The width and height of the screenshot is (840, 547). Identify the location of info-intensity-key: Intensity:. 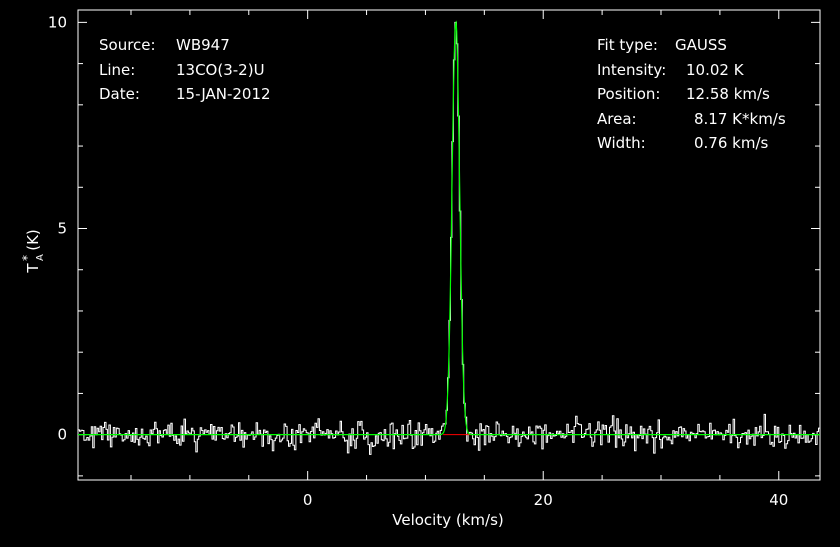
(631, 70).